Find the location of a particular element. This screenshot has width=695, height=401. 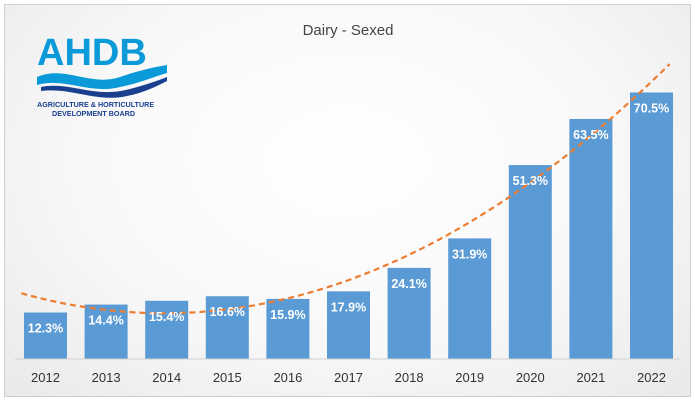

bar-2014 is located at coordinates (167, 329).